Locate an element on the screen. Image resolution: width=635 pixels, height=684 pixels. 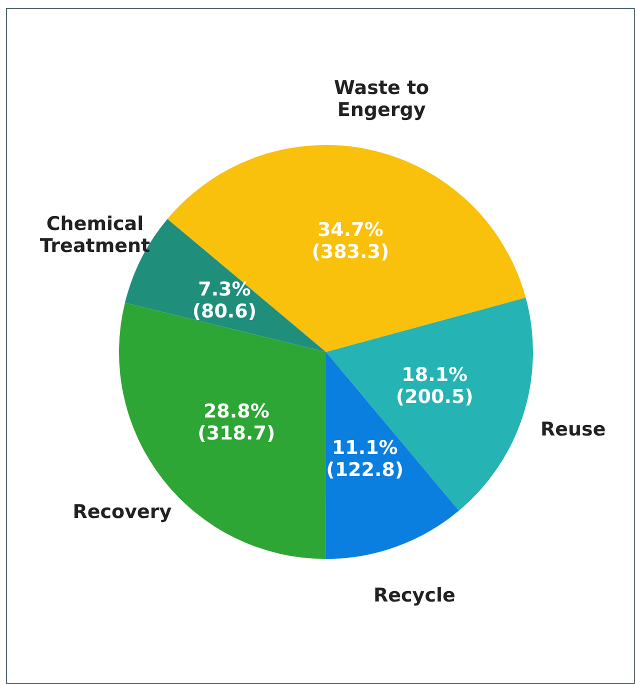
slice-label: Waste to Engergy is located at coordinates (382, 99).